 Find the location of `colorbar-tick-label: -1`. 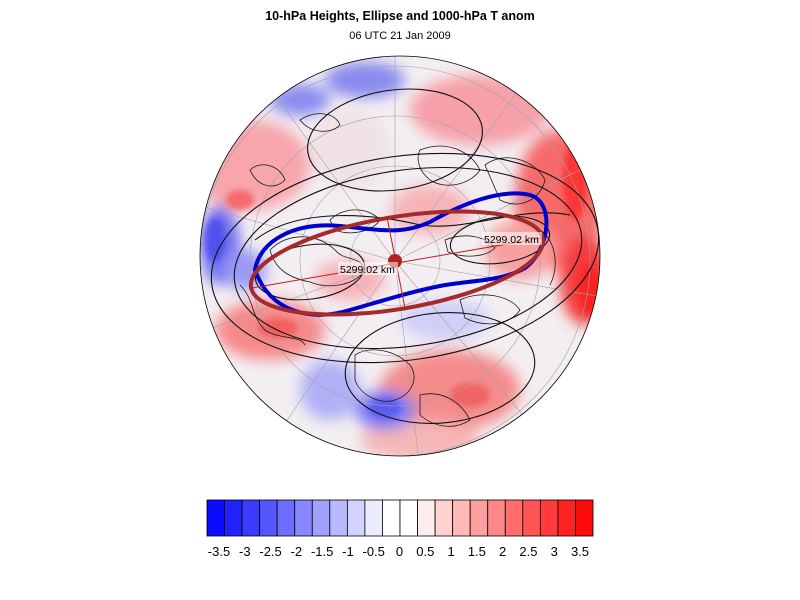

colorbar-tick-label: -1 is located at coordinates (348, 551).